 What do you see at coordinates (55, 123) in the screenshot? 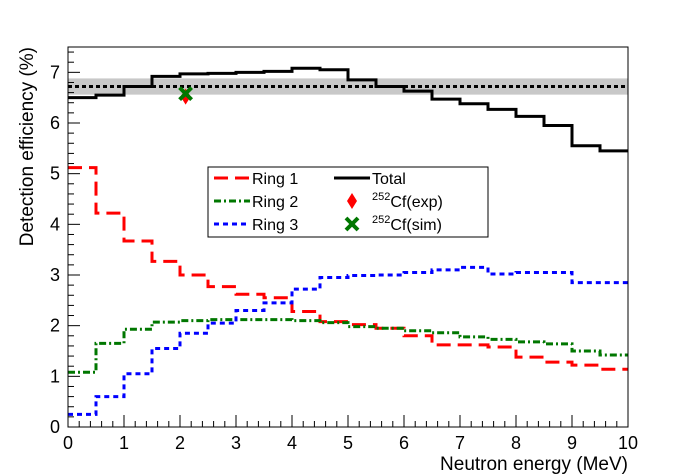
I see `y-tick-label: 6` at bounding box center [55, 123].